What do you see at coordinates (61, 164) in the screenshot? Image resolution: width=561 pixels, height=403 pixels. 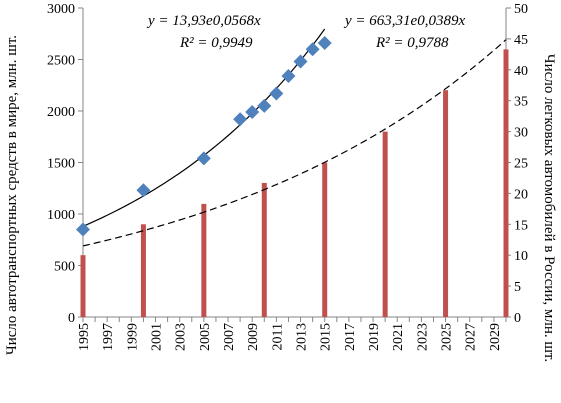 I see `left-tick-label: 1500` at bounding box center [61, 164].